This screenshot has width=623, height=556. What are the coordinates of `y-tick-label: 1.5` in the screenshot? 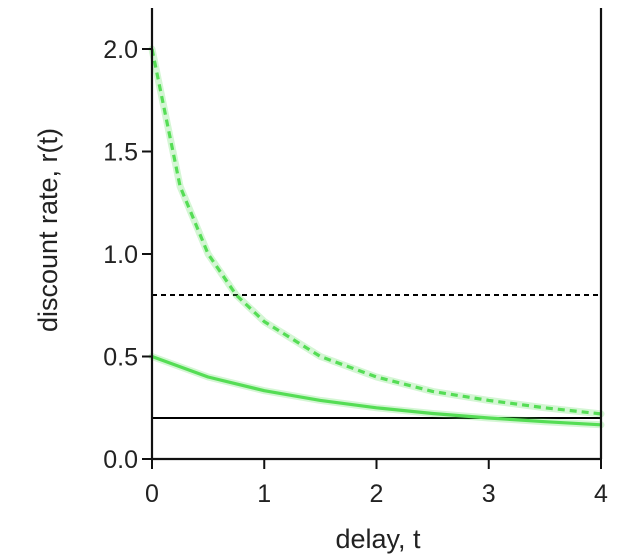 It's located at (120, 153).